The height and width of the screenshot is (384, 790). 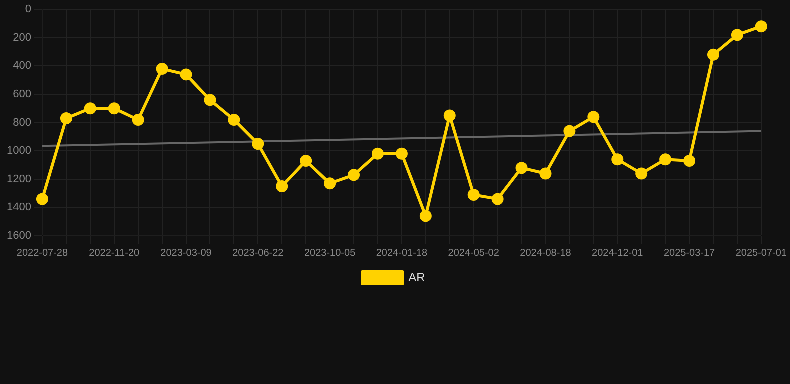 What do you see at coordinates (417, 277) in the screenshot?
I see `legend-label: AR` at bounding box center [417, 277].